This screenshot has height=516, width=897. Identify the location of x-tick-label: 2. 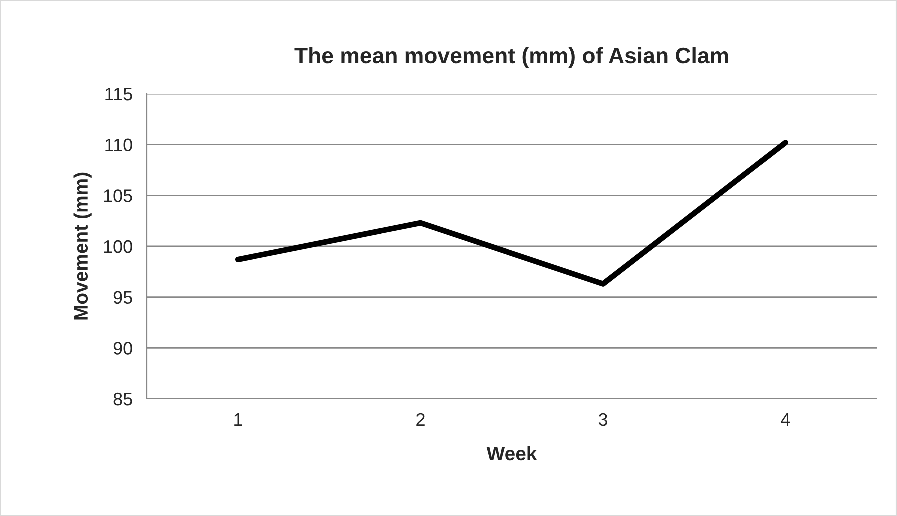
(420, 419).